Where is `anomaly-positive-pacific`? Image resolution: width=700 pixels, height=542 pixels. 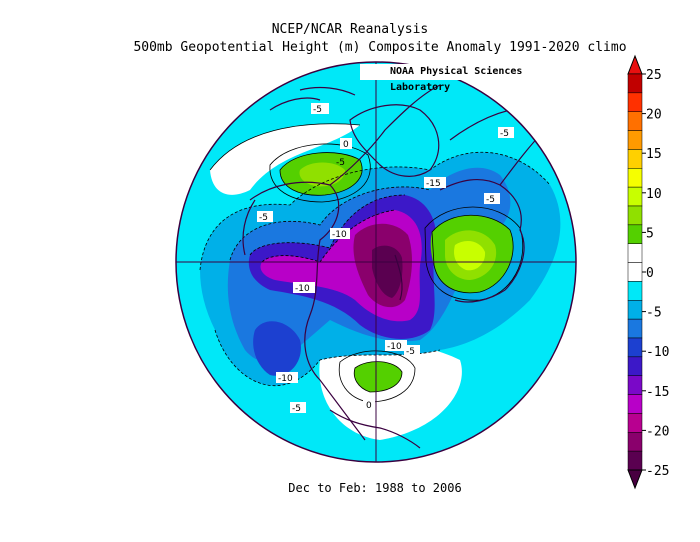
anomaly-positive-pacific is located at coordinates (322, 174).